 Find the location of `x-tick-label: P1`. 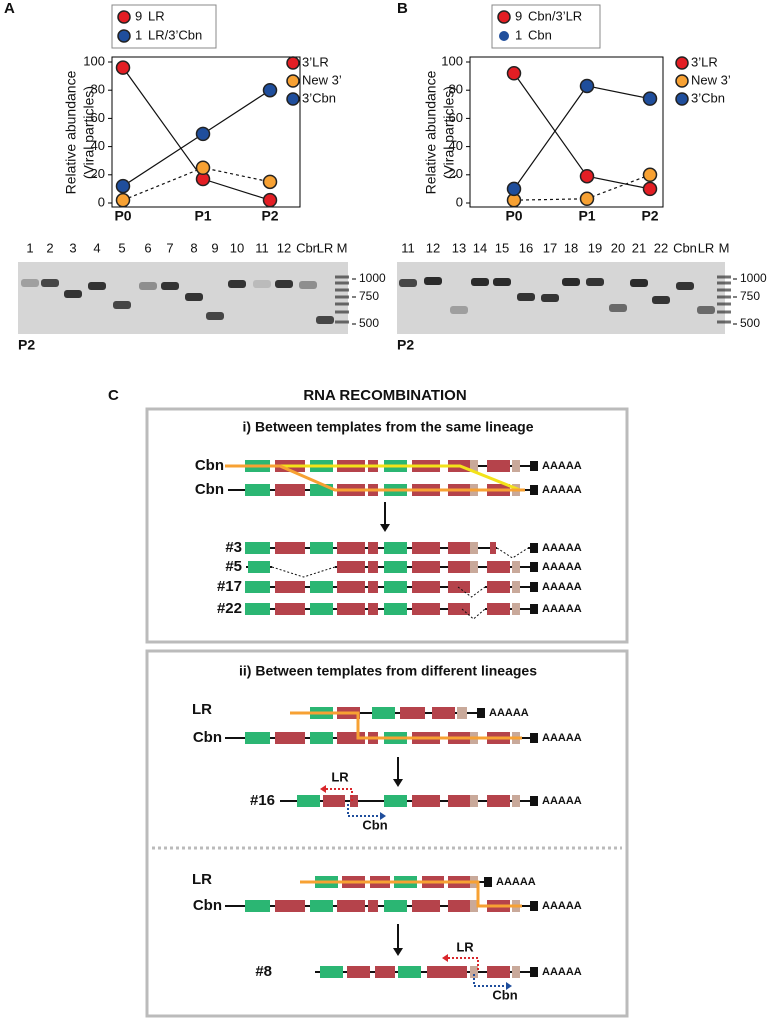

x-tick-label: P1 is located at coordinates (586, 216).